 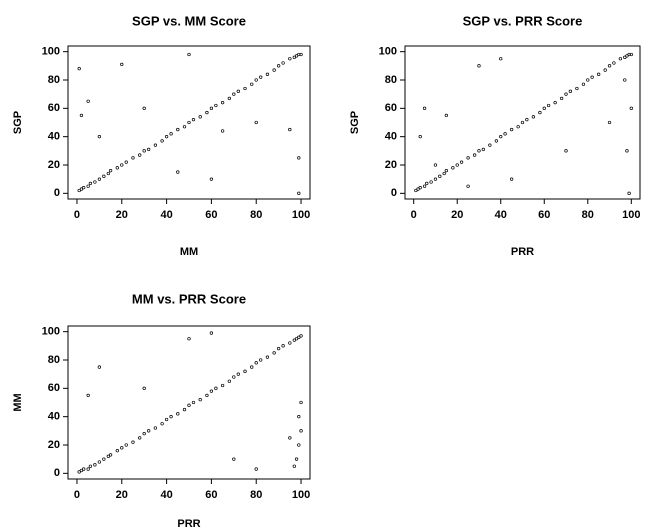 I want to click on y-tick-label: 40, so click(x=391, y=137).